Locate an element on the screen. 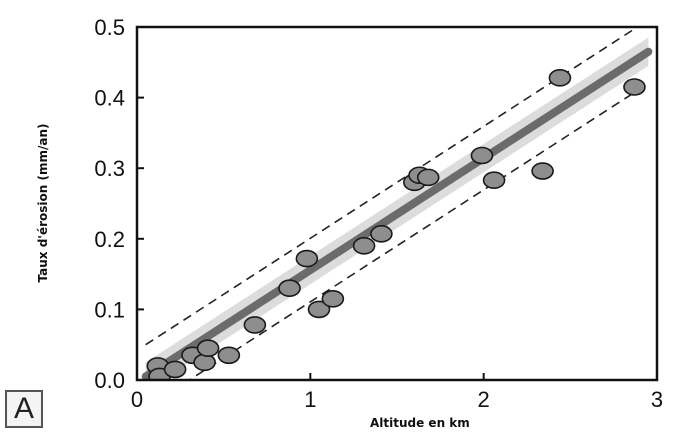 The height and width of the screenshot is (441, 691). x-tick-label: 0 is located at coordinates (137, 399).